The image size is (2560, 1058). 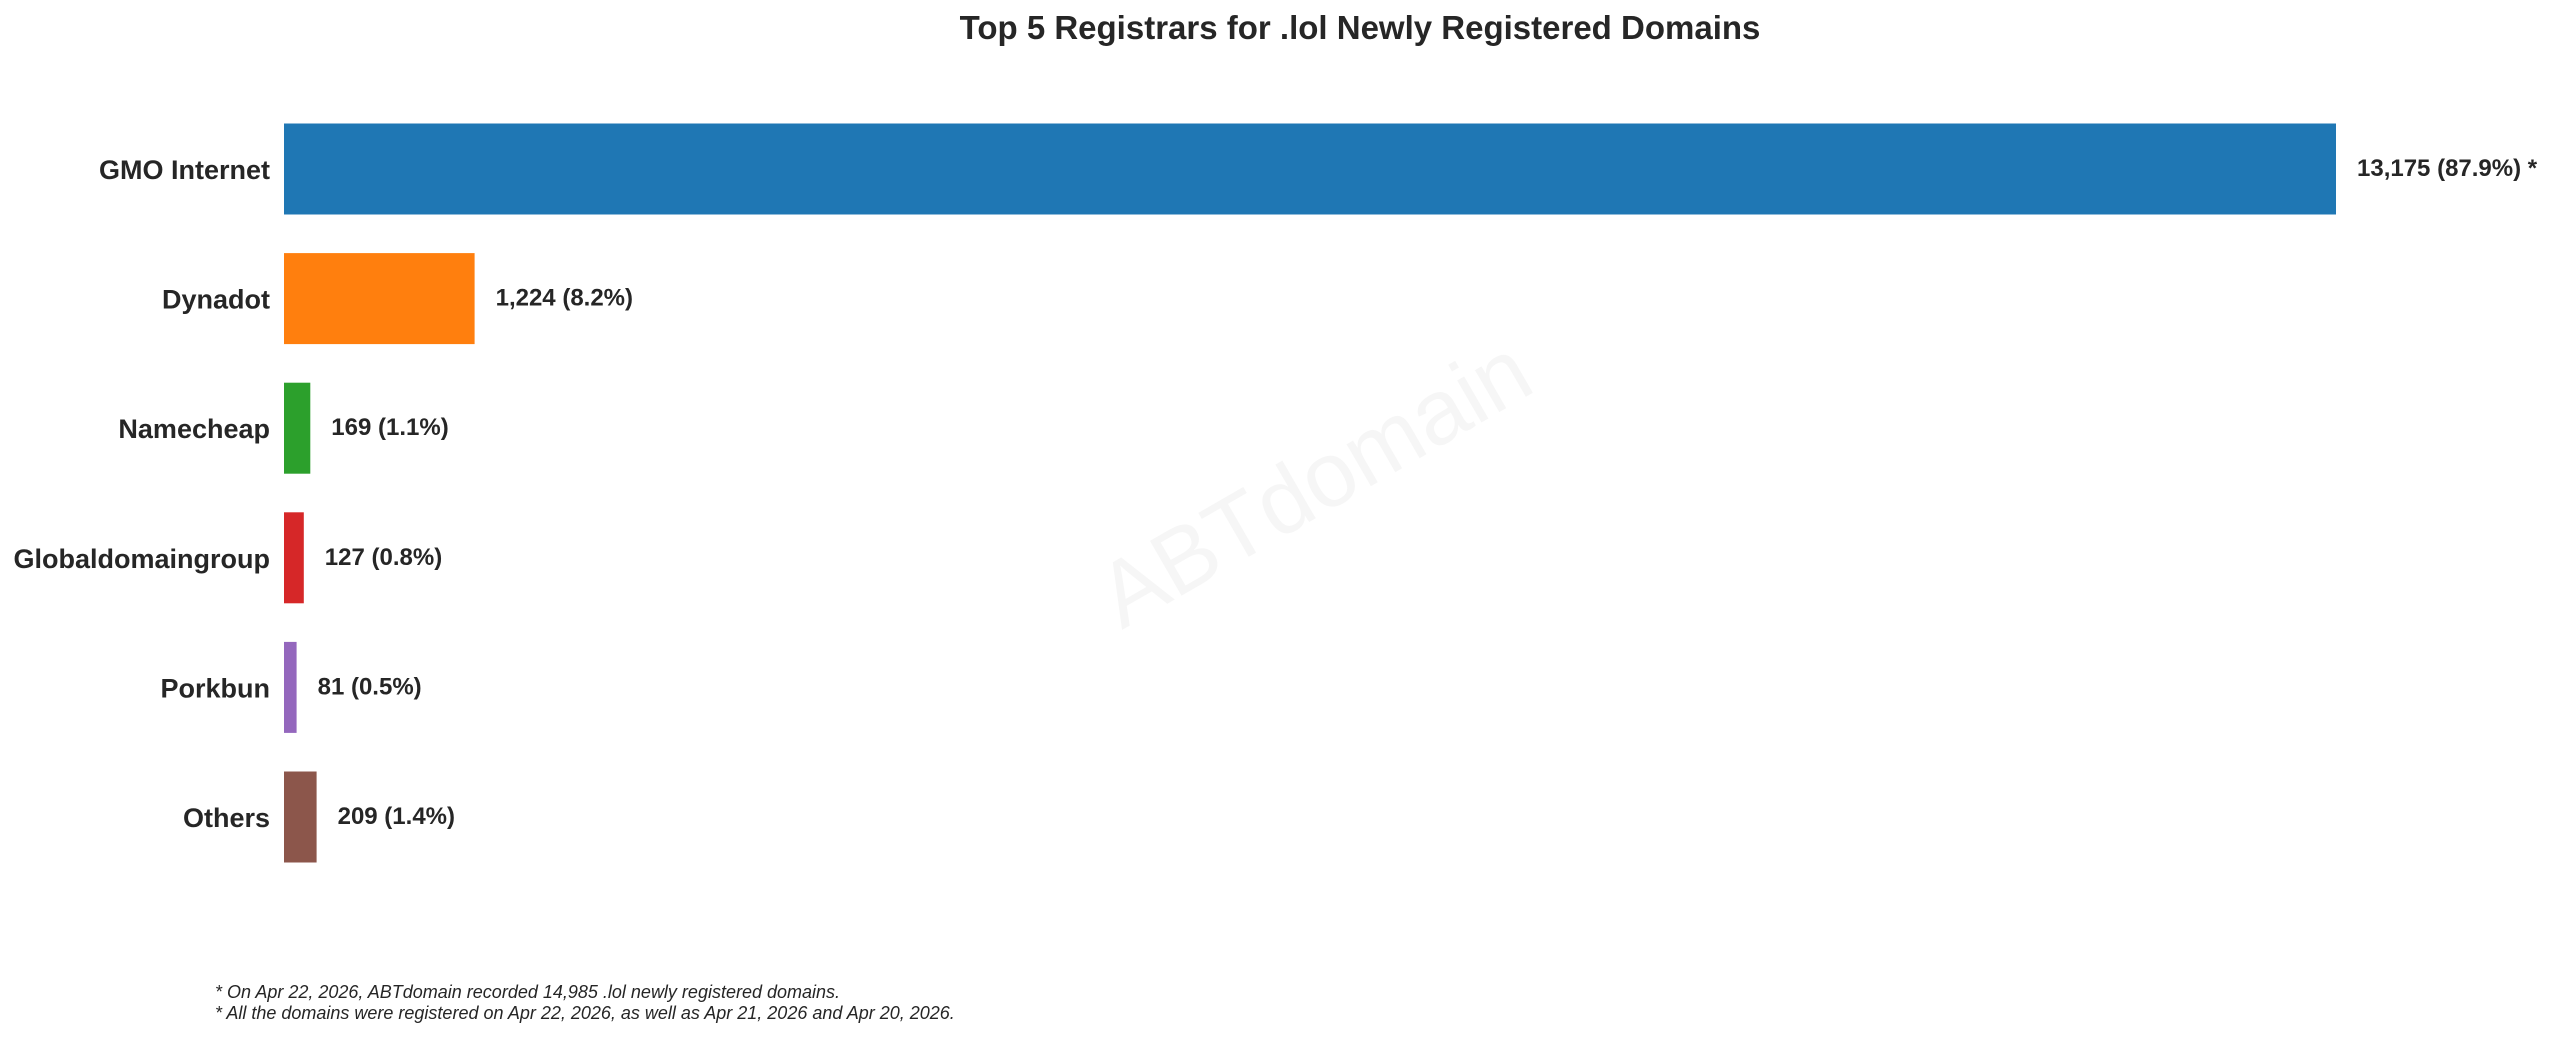 What do you see at coordinates (1310, 169) in the screenshot?
I see `bar-gmo-internet` at bounding box center [1310, 169].